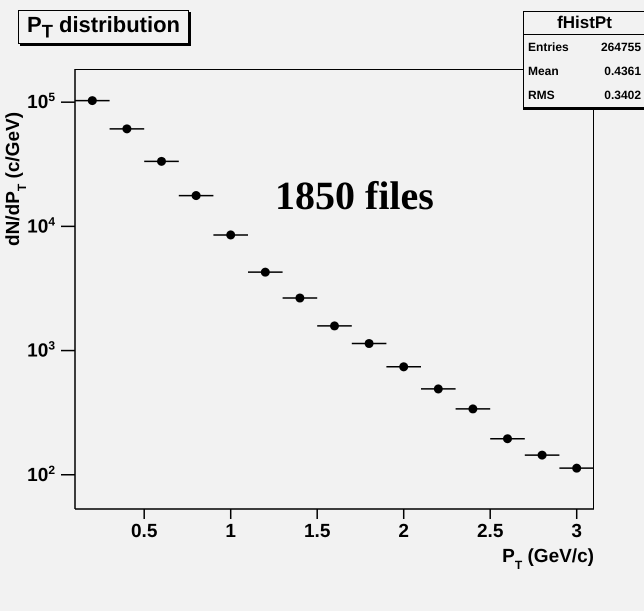 This screenshot has height=611, width=644. What do you see at coordinates (403, 531) in the screenshot?
I see `x-tick-label: 2` at bounding box center [403, 531].